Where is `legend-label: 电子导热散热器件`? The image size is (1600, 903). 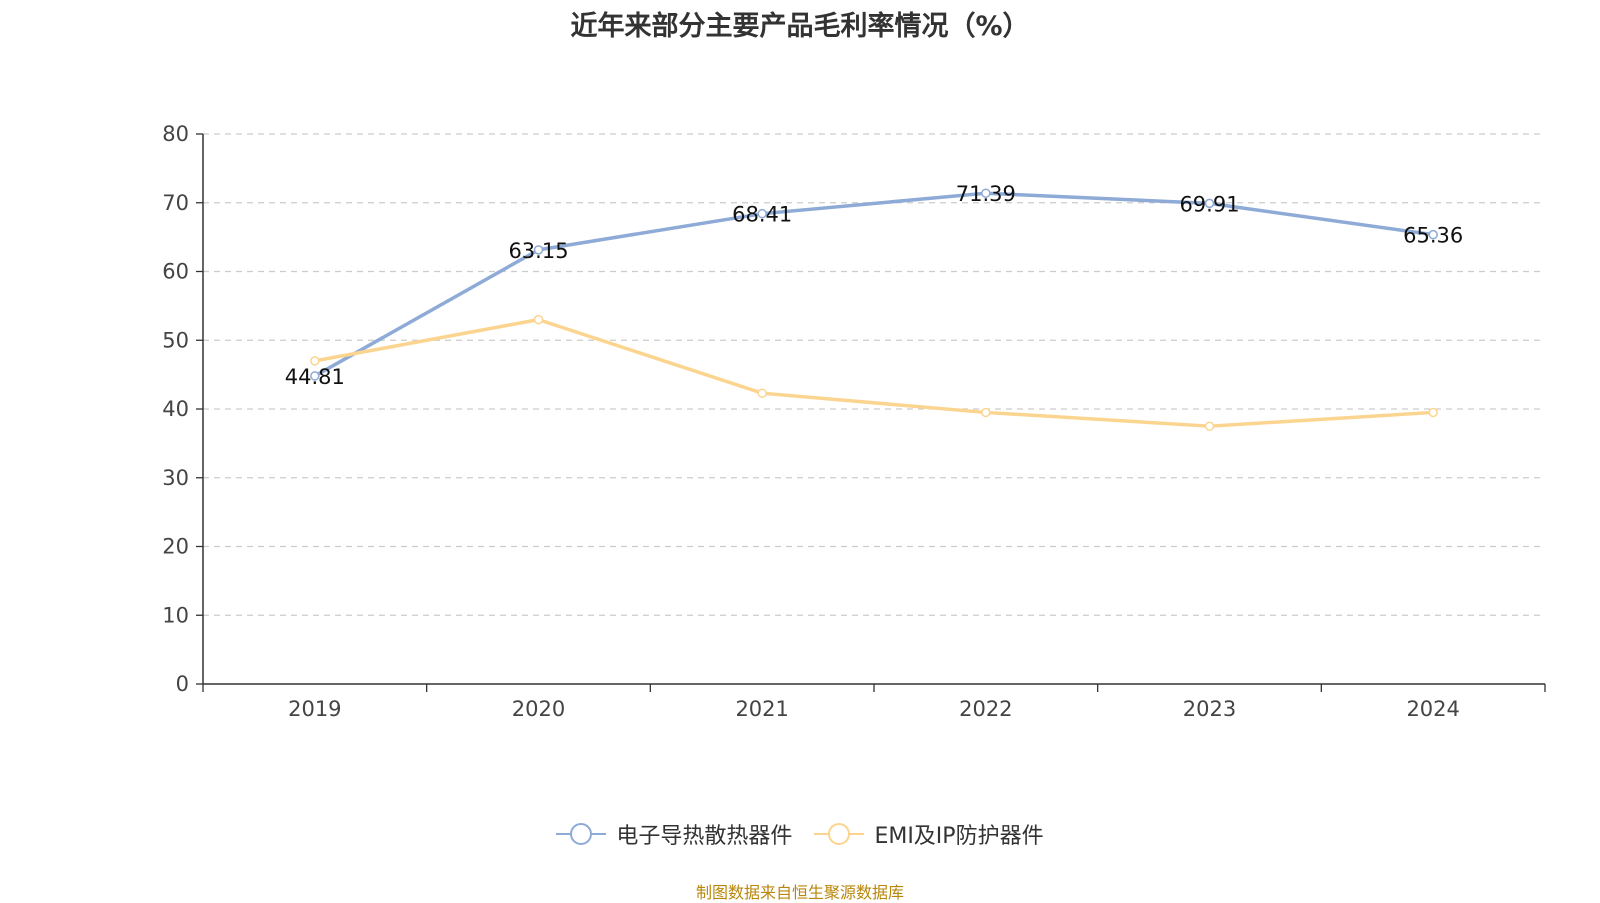
legend-label: 电子导热散热器件 is located at coordinates (704, 836).